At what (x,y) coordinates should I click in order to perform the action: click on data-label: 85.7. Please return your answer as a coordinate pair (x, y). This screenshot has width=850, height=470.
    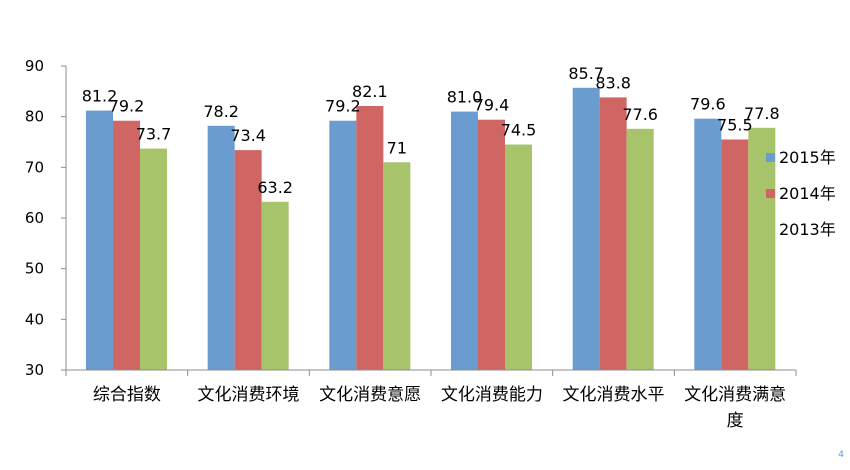
    Looking at the image, I should click on (586, 73).